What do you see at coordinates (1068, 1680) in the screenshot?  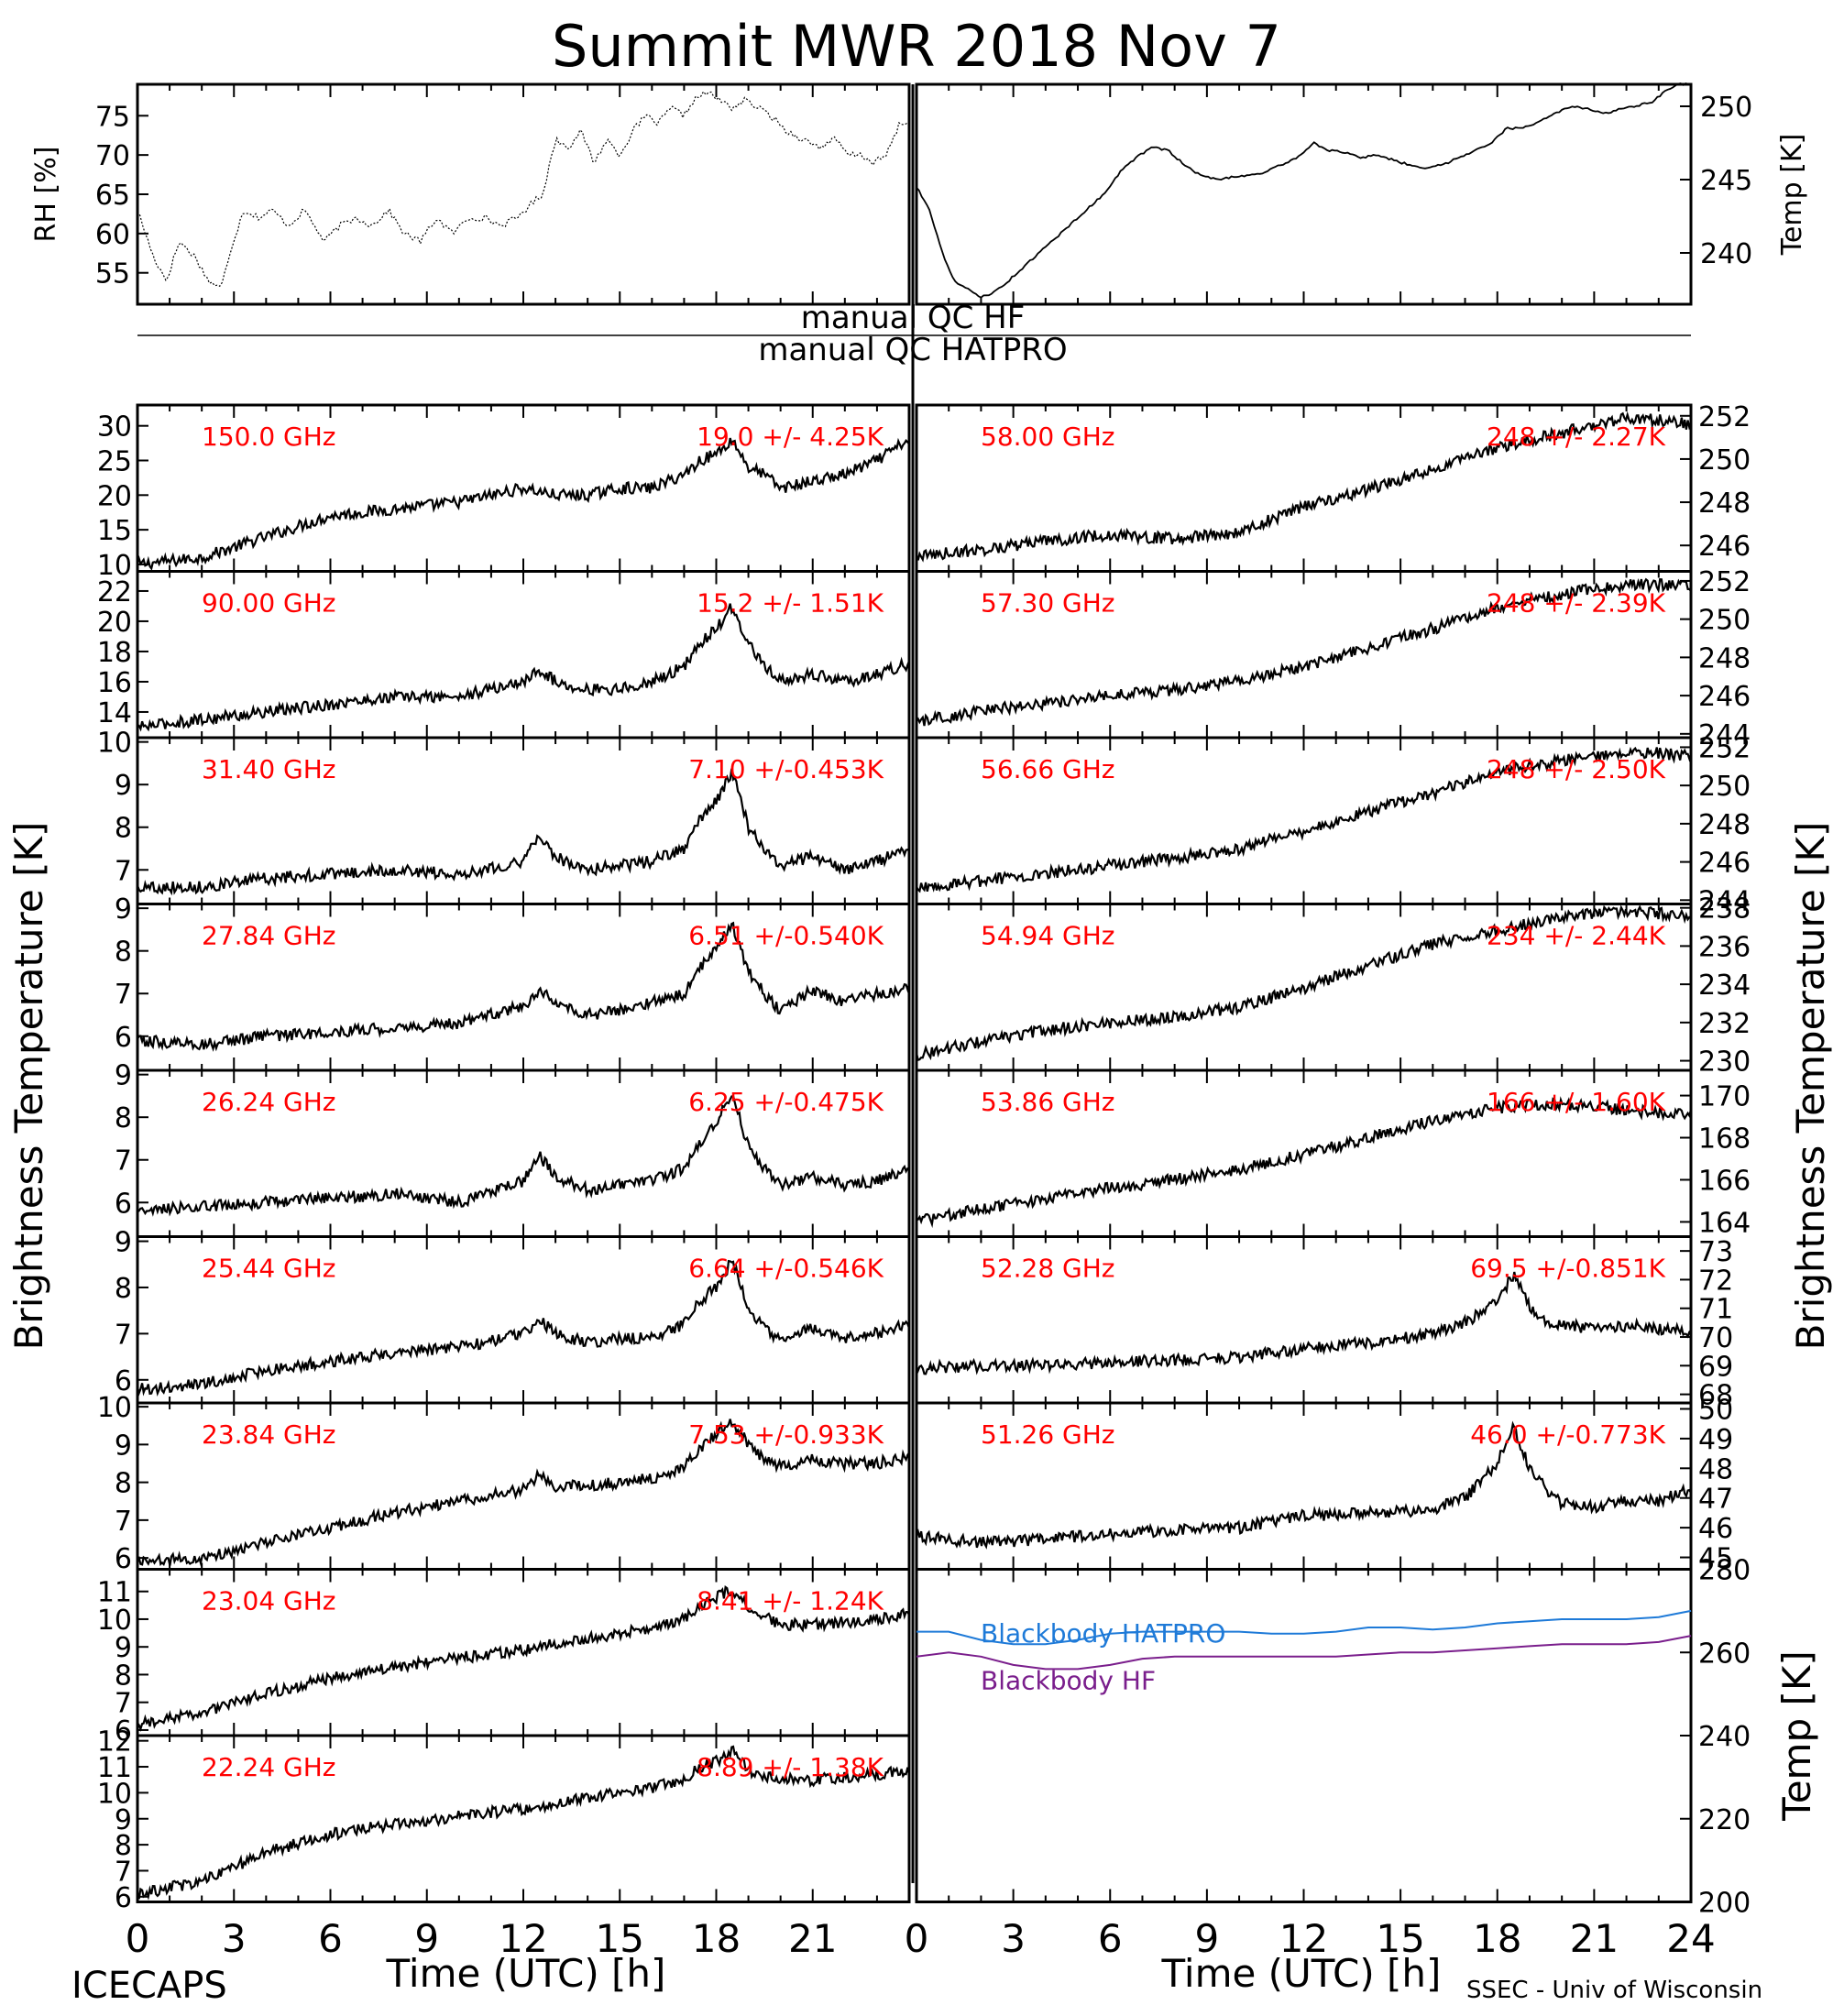 I see `legend-blackbody-hf: Blackbody HF` at bounding box center [1068, 1680].